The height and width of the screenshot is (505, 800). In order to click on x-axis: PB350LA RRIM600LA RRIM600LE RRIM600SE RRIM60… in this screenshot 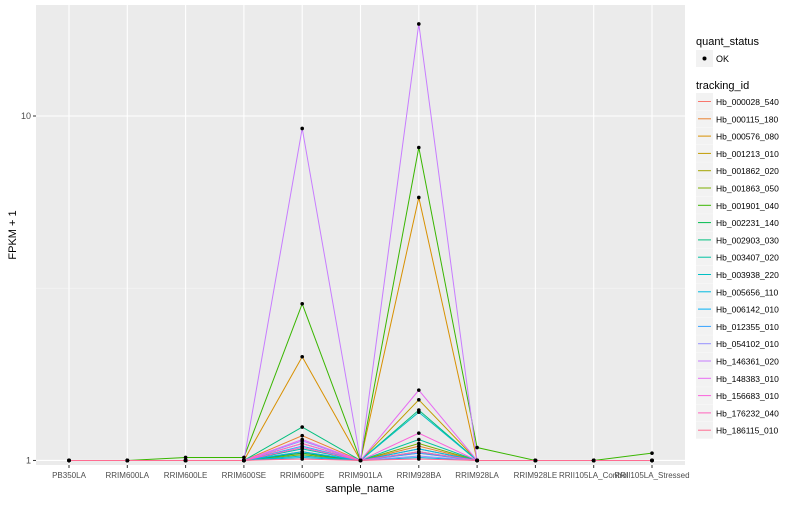, I will do `click(371, 472)`.